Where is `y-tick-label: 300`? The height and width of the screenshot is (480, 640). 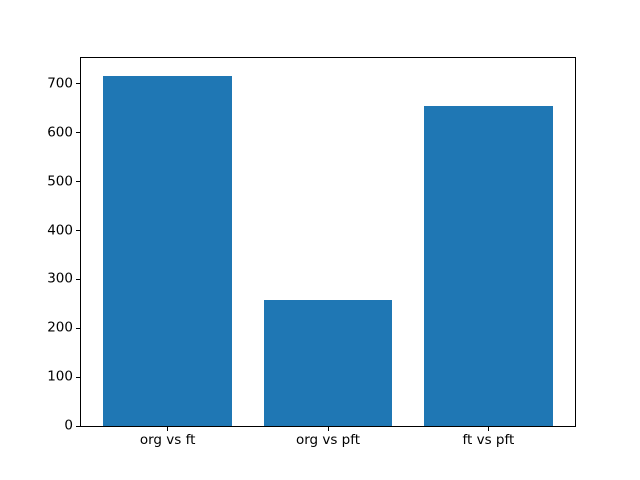 y-tick-label: 300 is located at coordinates (60, 278).